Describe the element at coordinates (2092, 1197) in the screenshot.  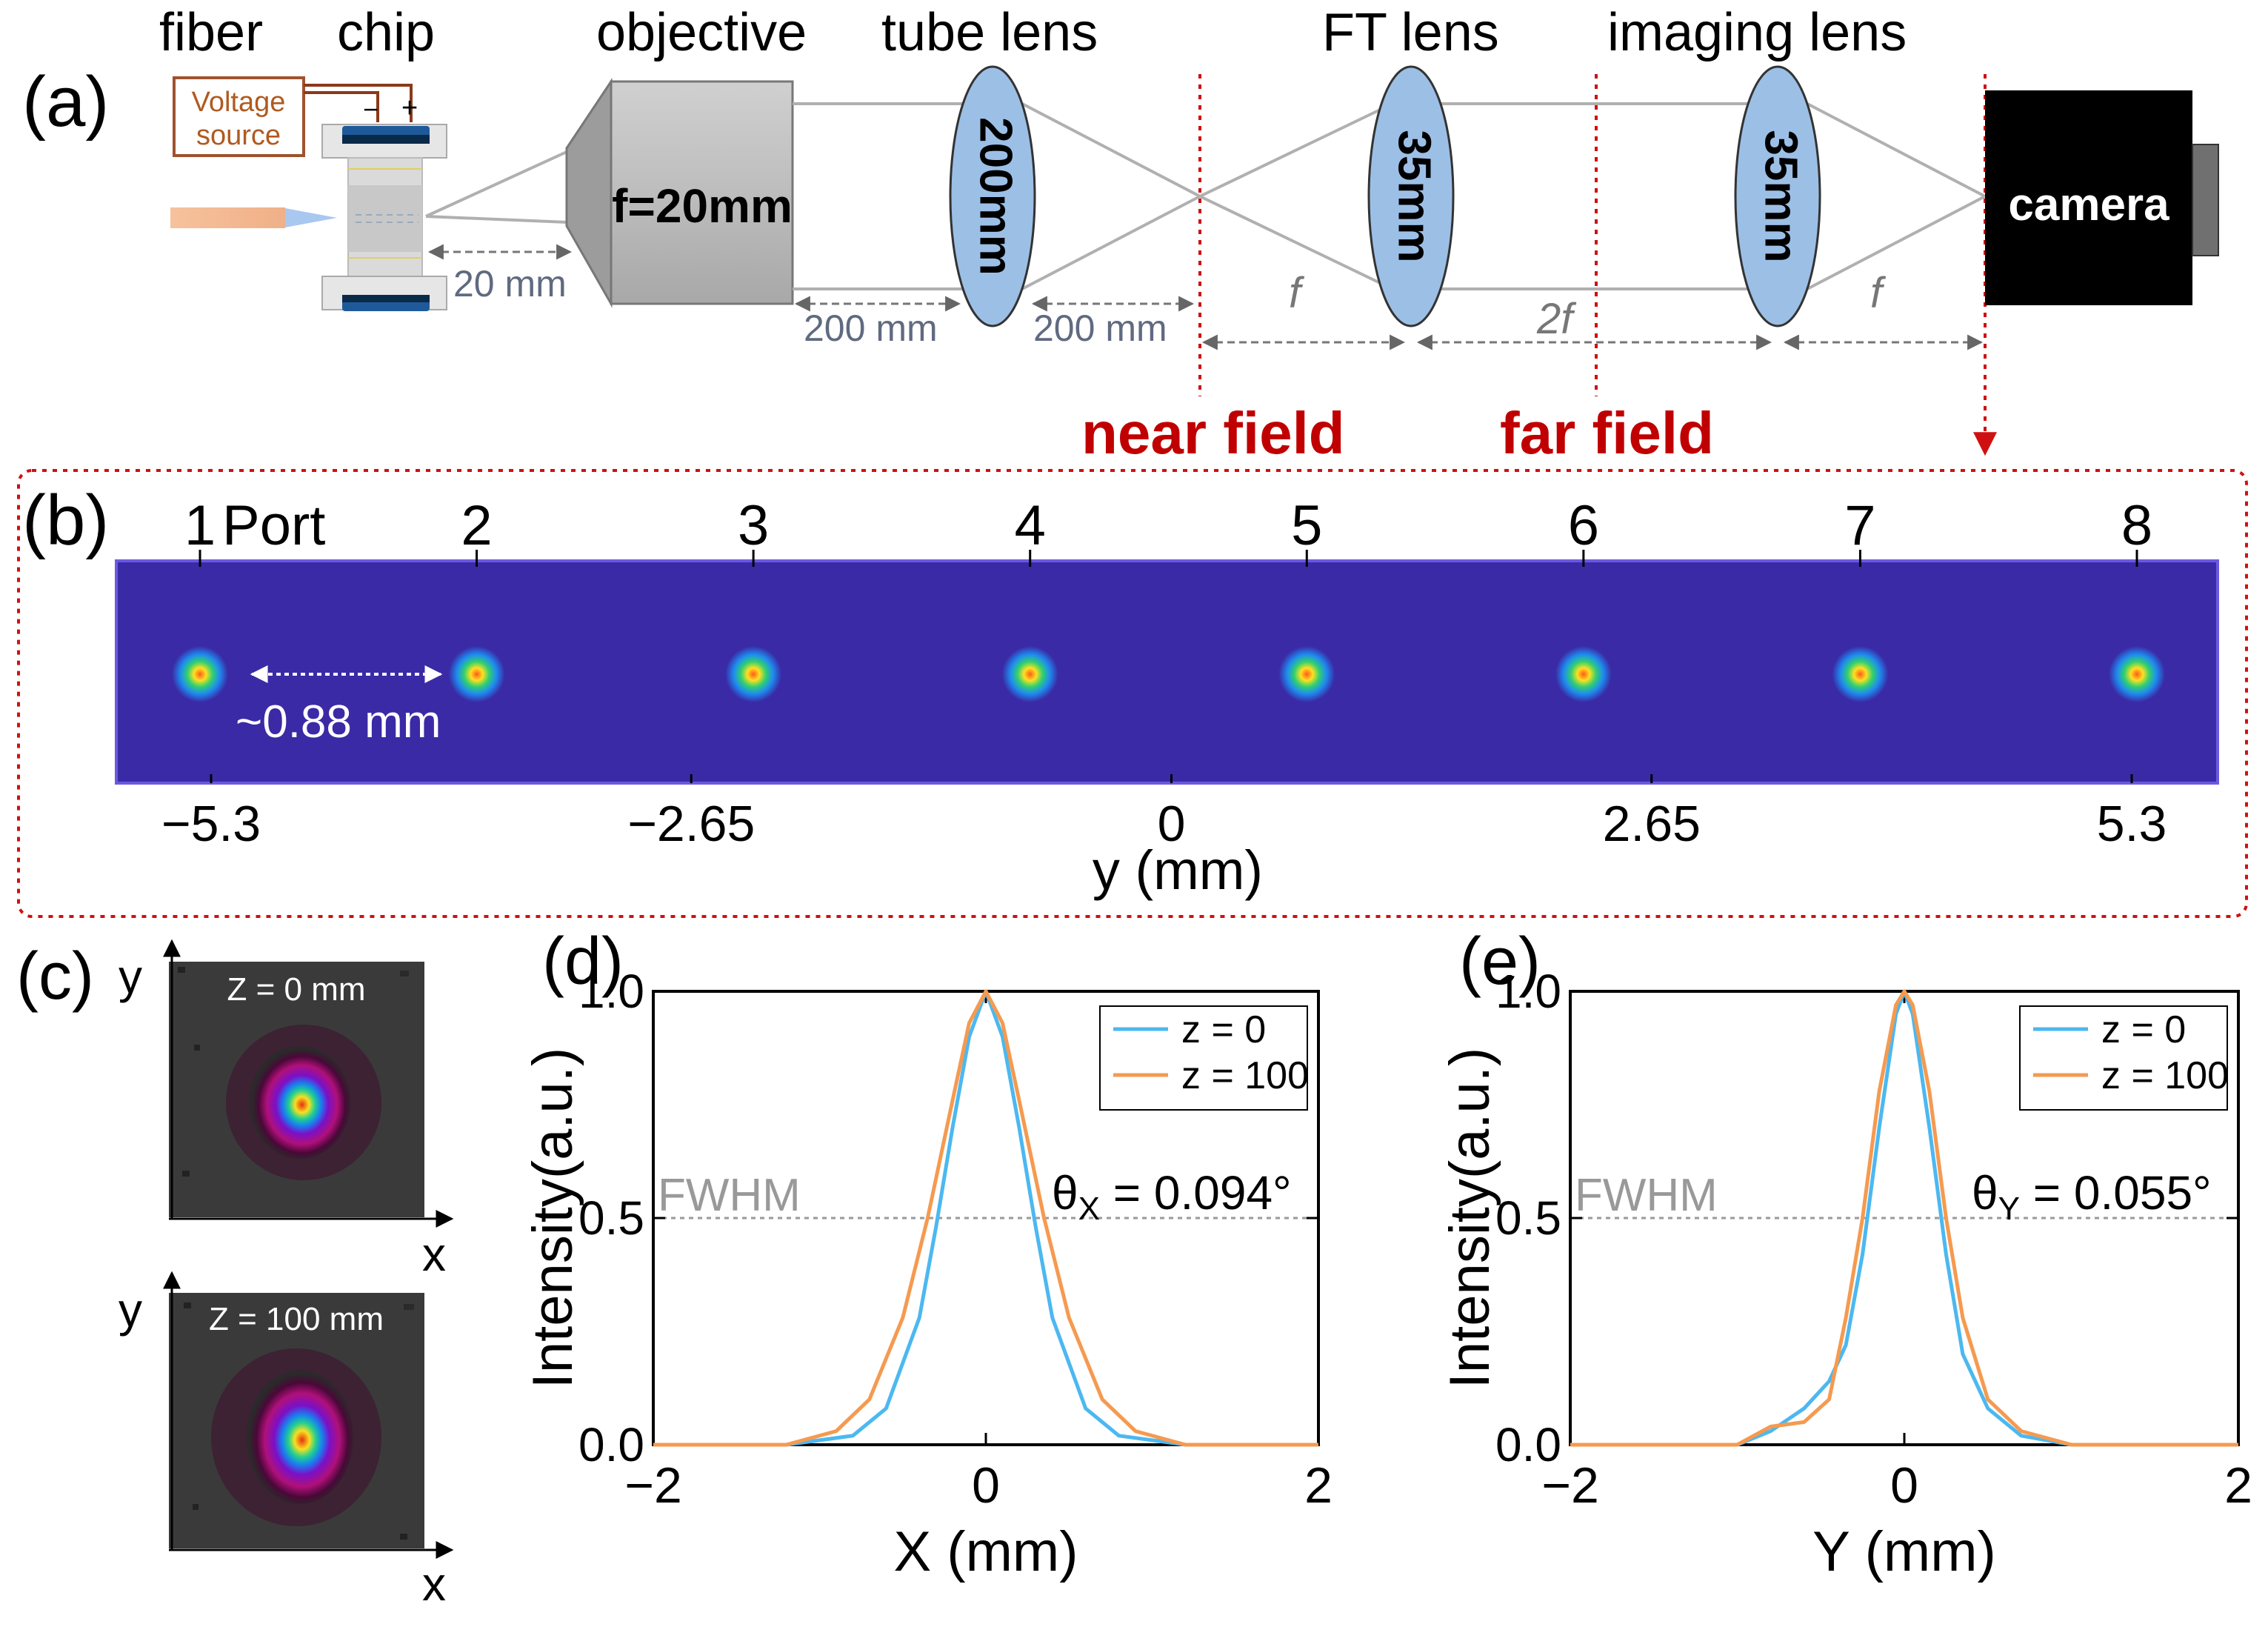
I see `divergence-annotation: θY = 0.055°` at that location.